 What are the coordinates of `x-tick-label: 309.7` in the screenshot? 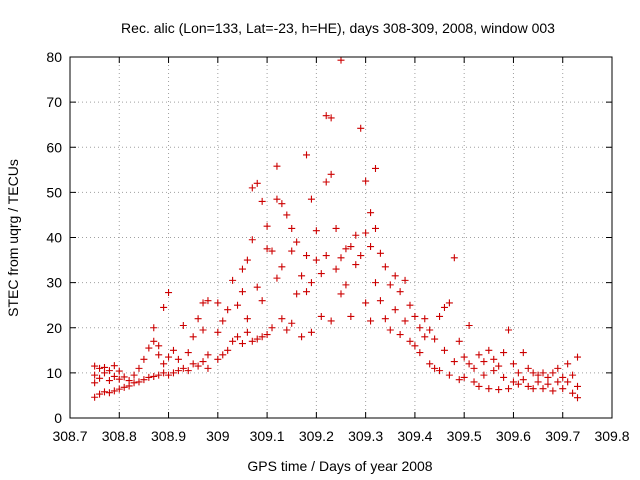 It's located at (562, 436).